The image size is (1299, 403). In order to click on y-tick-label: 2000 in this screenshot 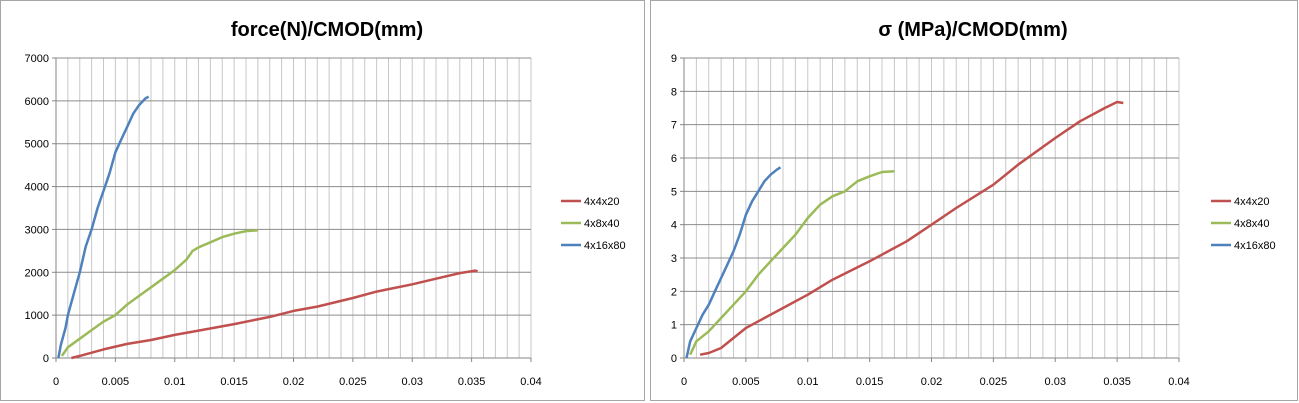, I will do `click(37, 273)`.